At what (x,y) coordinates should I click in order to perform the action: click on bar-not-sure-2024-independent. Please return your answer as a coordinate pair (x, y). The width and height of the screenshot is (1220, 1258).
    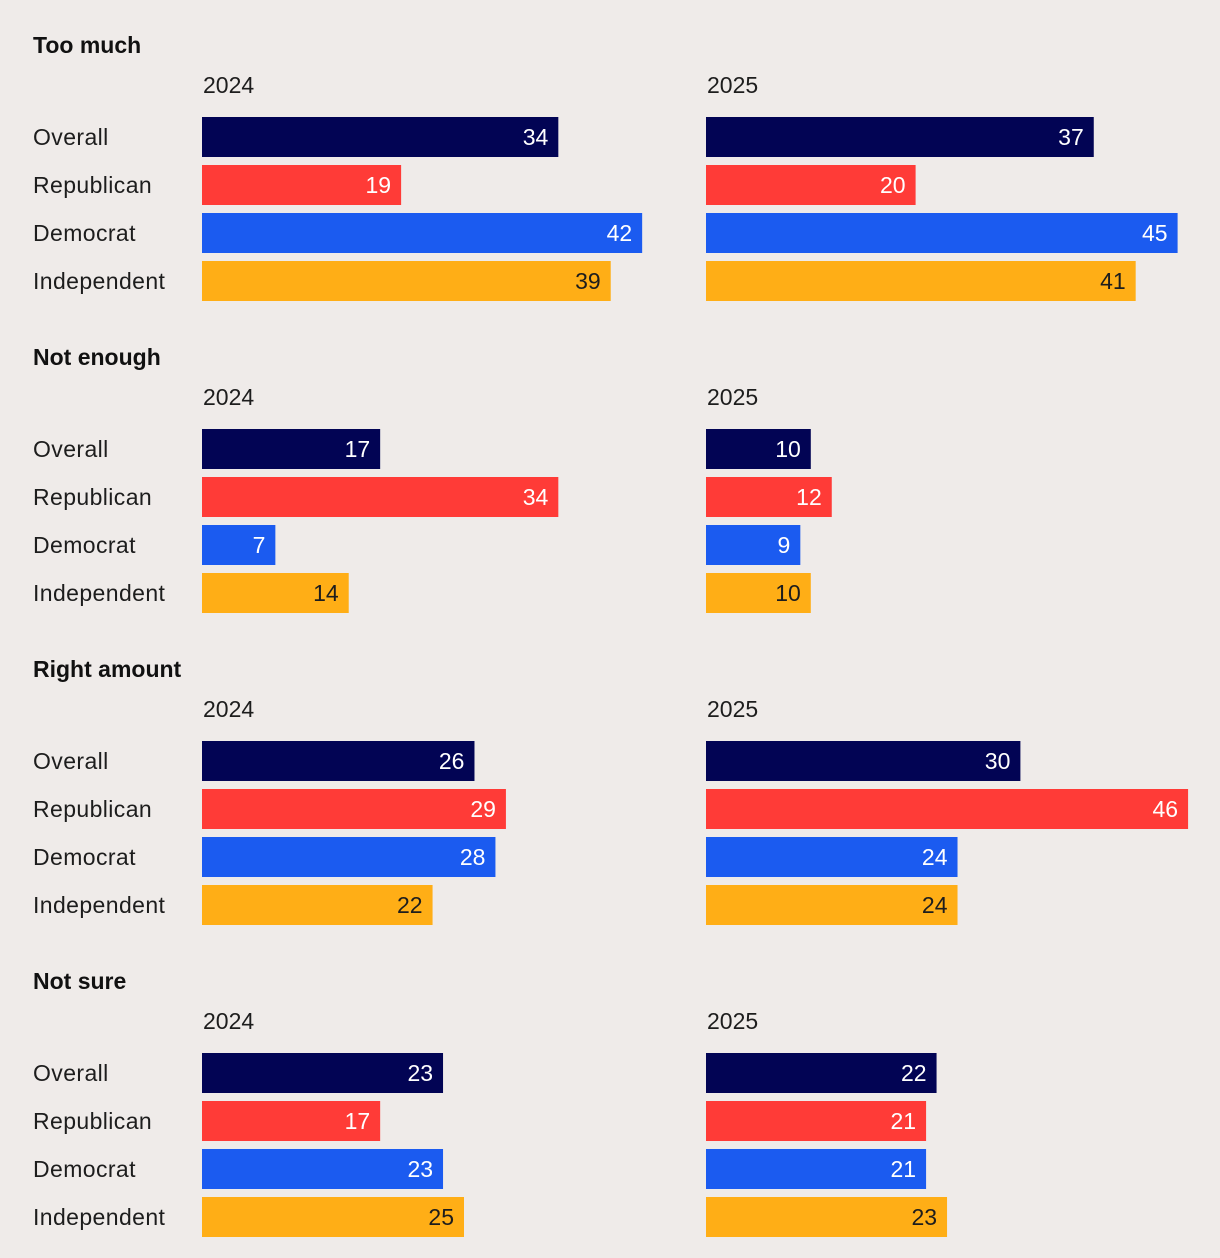
    Looking at the image, I should click on (333, 1217).